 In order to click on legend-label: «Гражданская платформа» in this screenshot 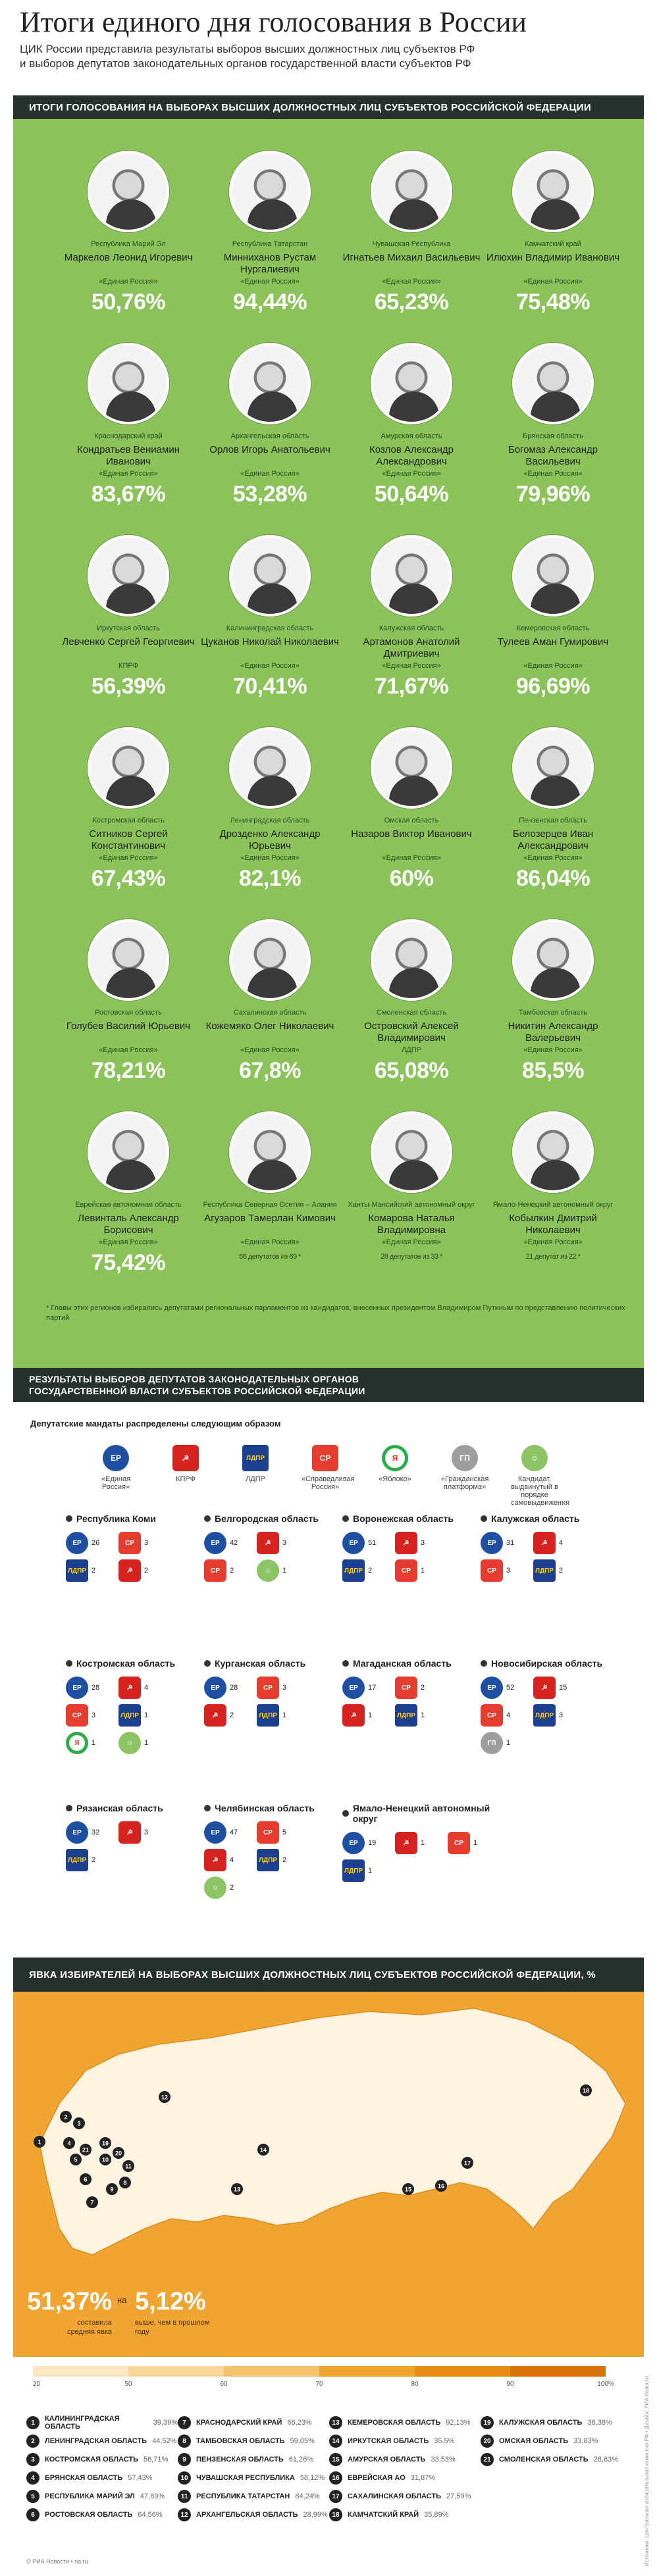, I will do `click(465, 1483)`.